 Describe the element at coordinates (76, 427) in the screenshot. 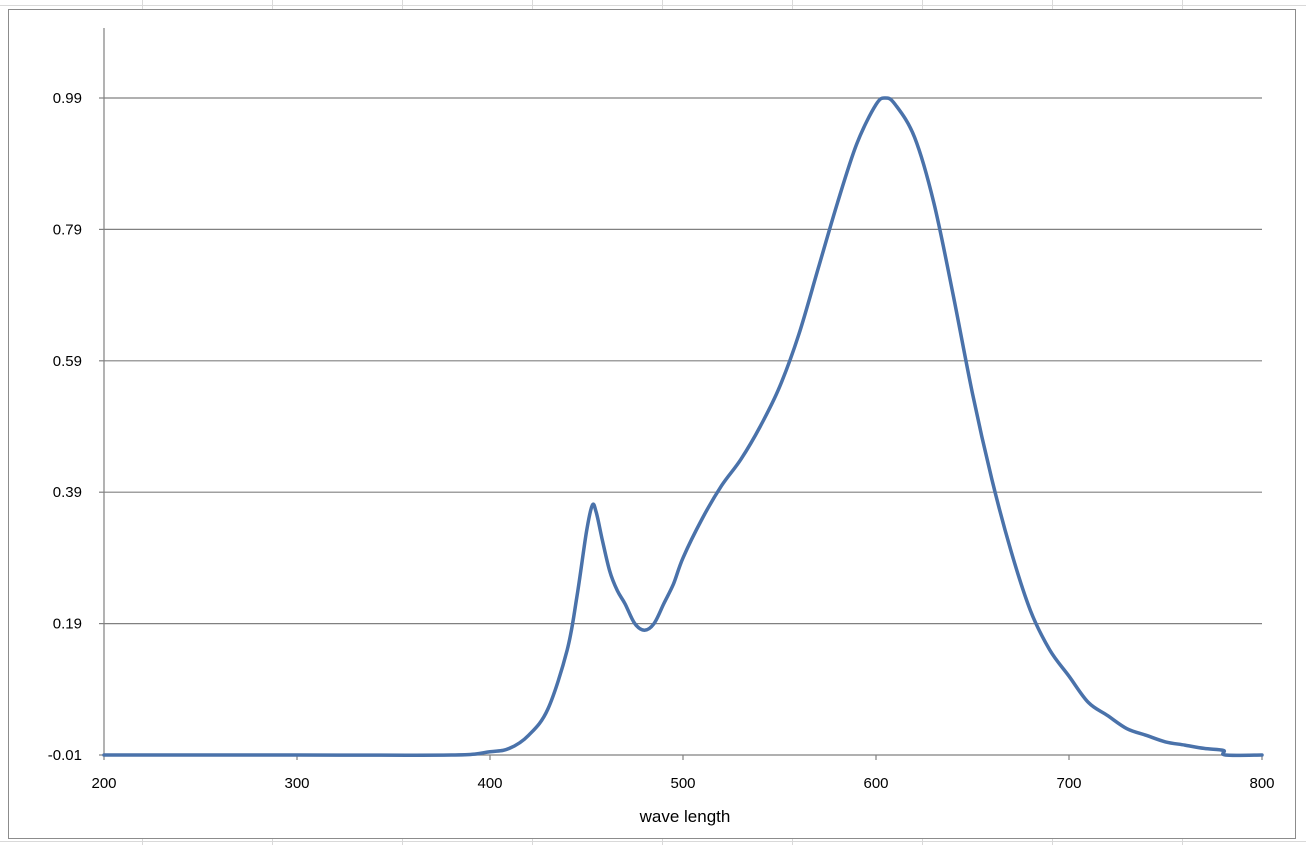

I see `y-axis-ticks: -0.01 0.19 0.39 0.59 0.79 0.99` at that location.